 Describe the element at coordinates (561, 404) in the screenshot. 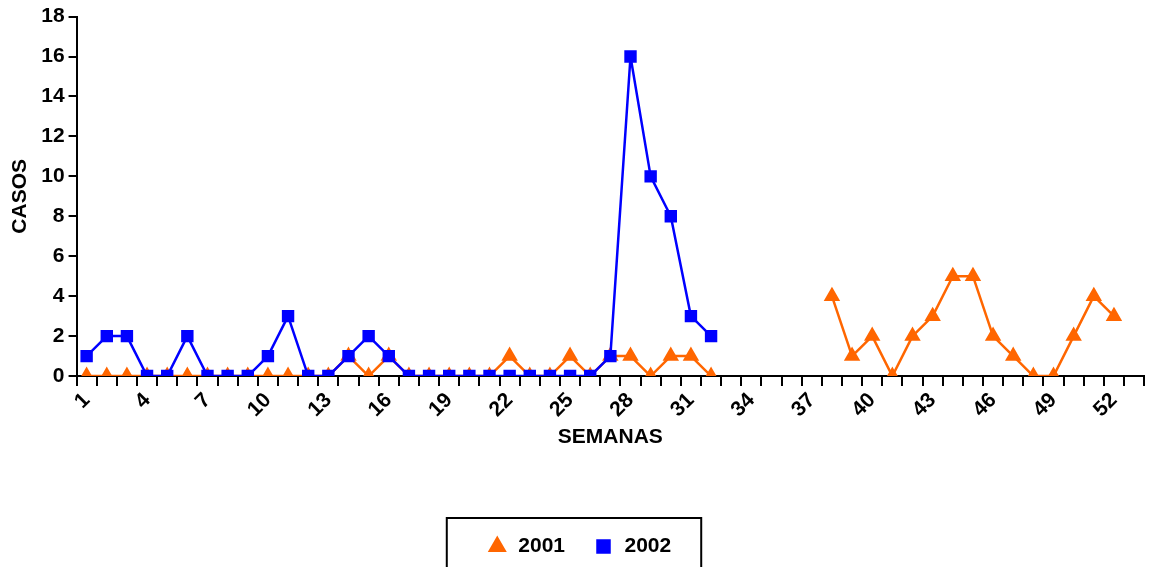

I see `x-tick-label: 25` at that location.